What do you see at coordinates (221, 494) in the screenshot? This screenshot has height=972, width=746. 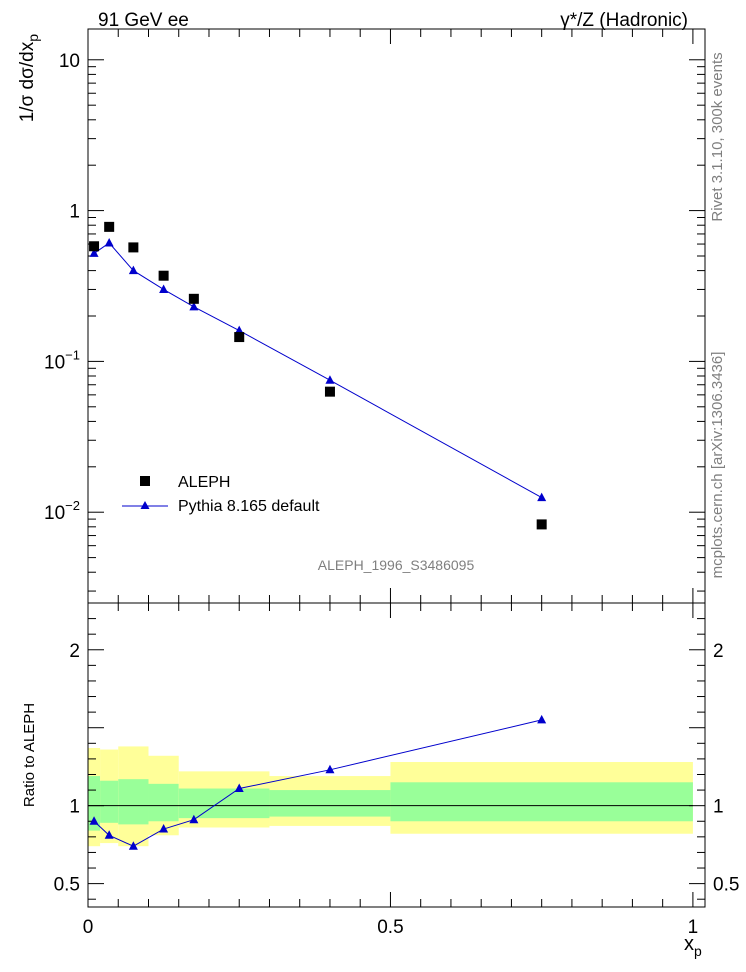 I see `legend: ALEPH Pythia 8.165 default` at bounding box center [221, 494].